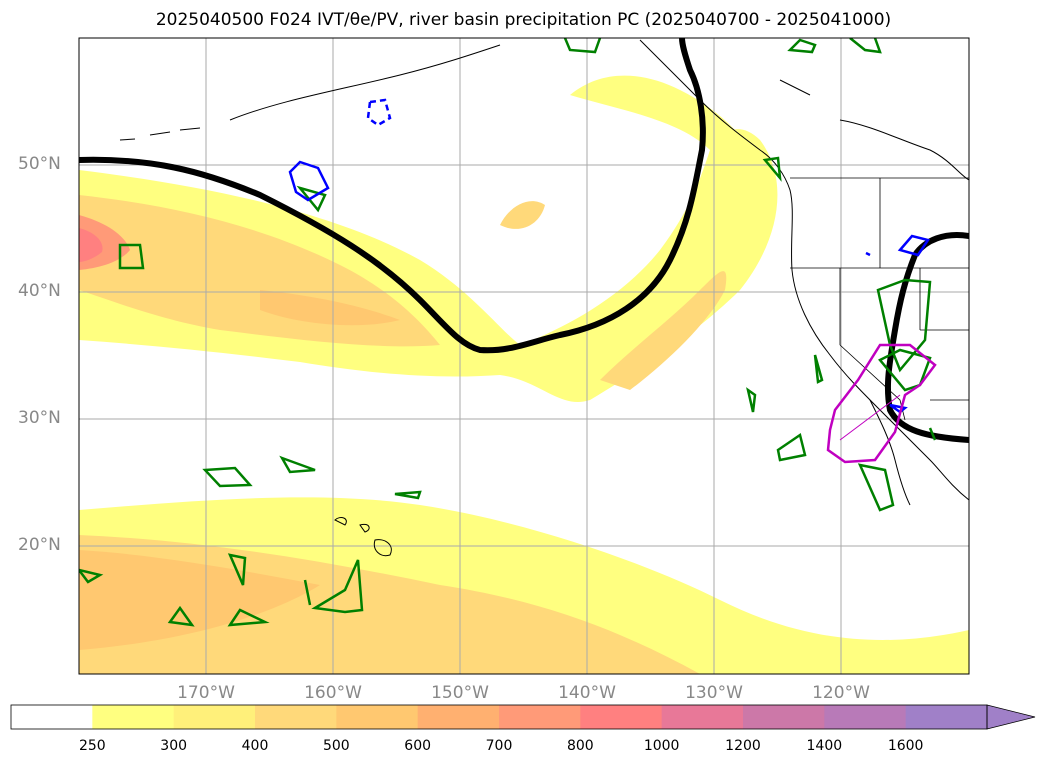  Describe the element at coordinates (663, 330) in the screenshot. I see `ivt-shading-ar-core2` at that location.